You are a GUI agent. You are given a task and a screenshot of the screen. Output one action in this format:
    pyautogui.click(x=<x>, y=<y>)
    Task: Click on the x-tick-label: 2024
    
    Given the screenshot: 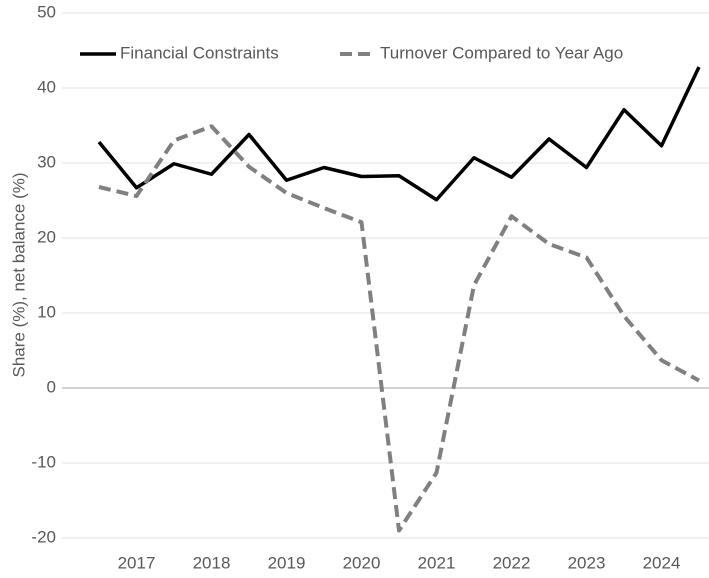 What is the action you would take?
    pyautogui.click(x=662, y=562)
    